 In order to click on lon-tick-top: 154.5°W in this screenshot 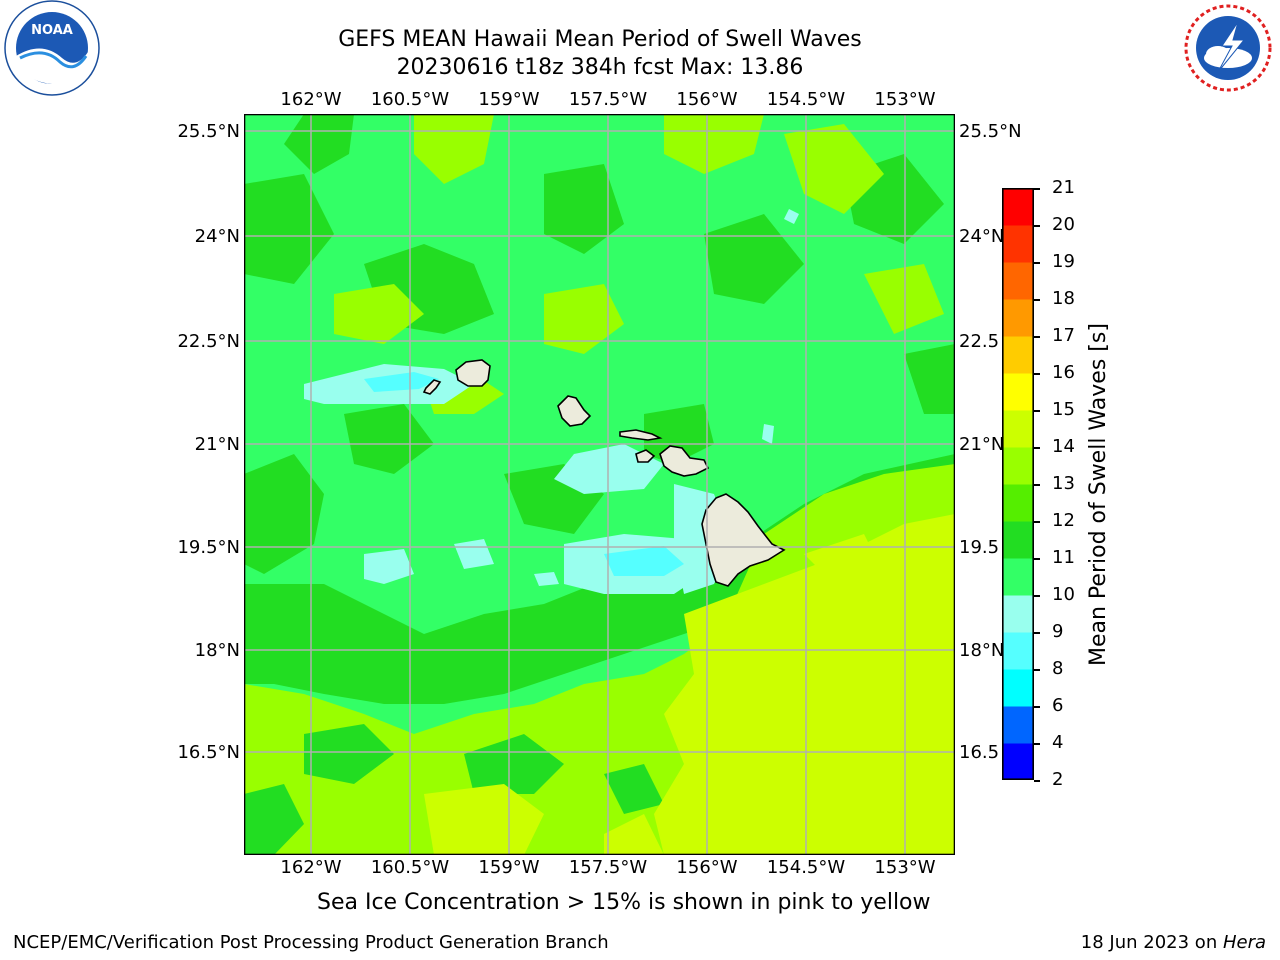, I will do `click(806, 99)`.